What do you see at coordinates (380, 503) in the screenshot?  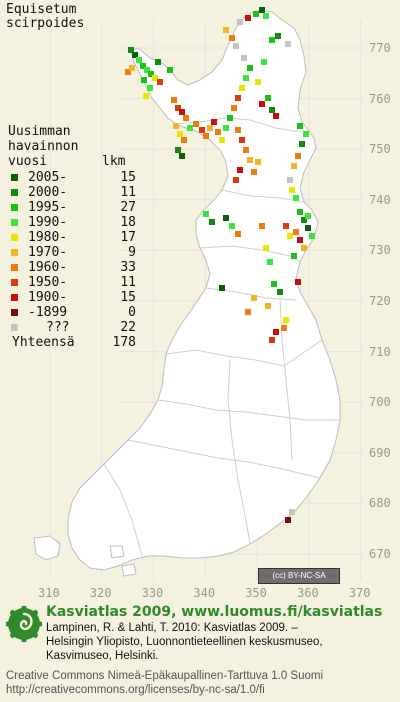 I see `y-axis-label: 680` at bounding box center [380, 503].